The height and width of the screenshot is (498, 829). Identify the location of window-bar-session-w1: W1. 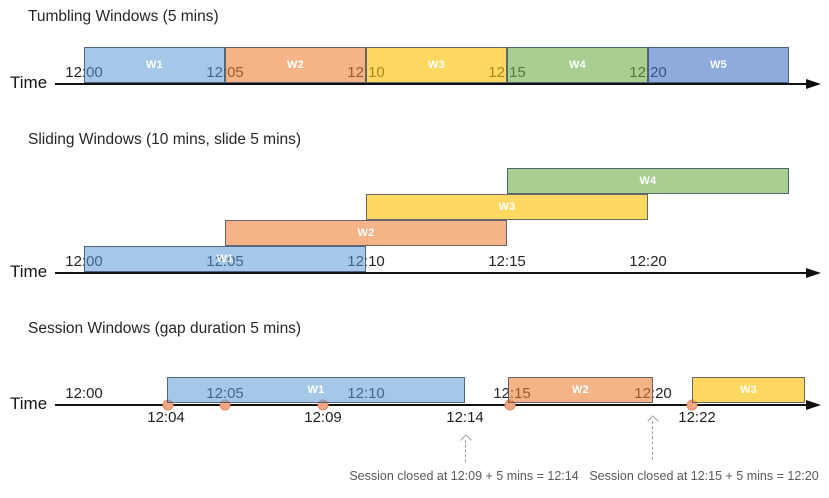
(316, 390).